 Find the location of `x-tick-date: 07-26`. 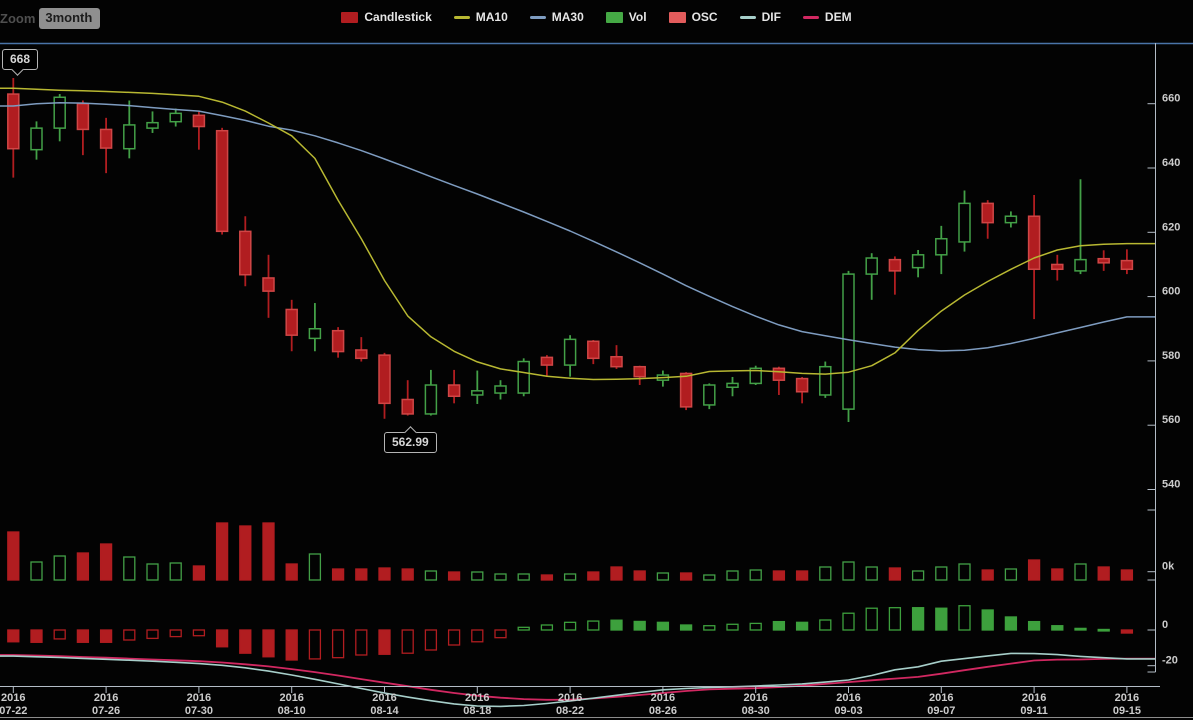

x-tick-date: 07-26 is located at coordinates (106, 711).